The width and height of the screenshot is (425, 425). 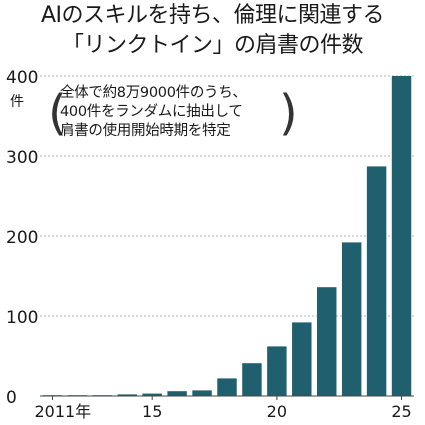 What do you see at coordinates (17, 102) in the screenshot?
I see `y-axis-unit-label: 件` at bounding box center [17, 102].